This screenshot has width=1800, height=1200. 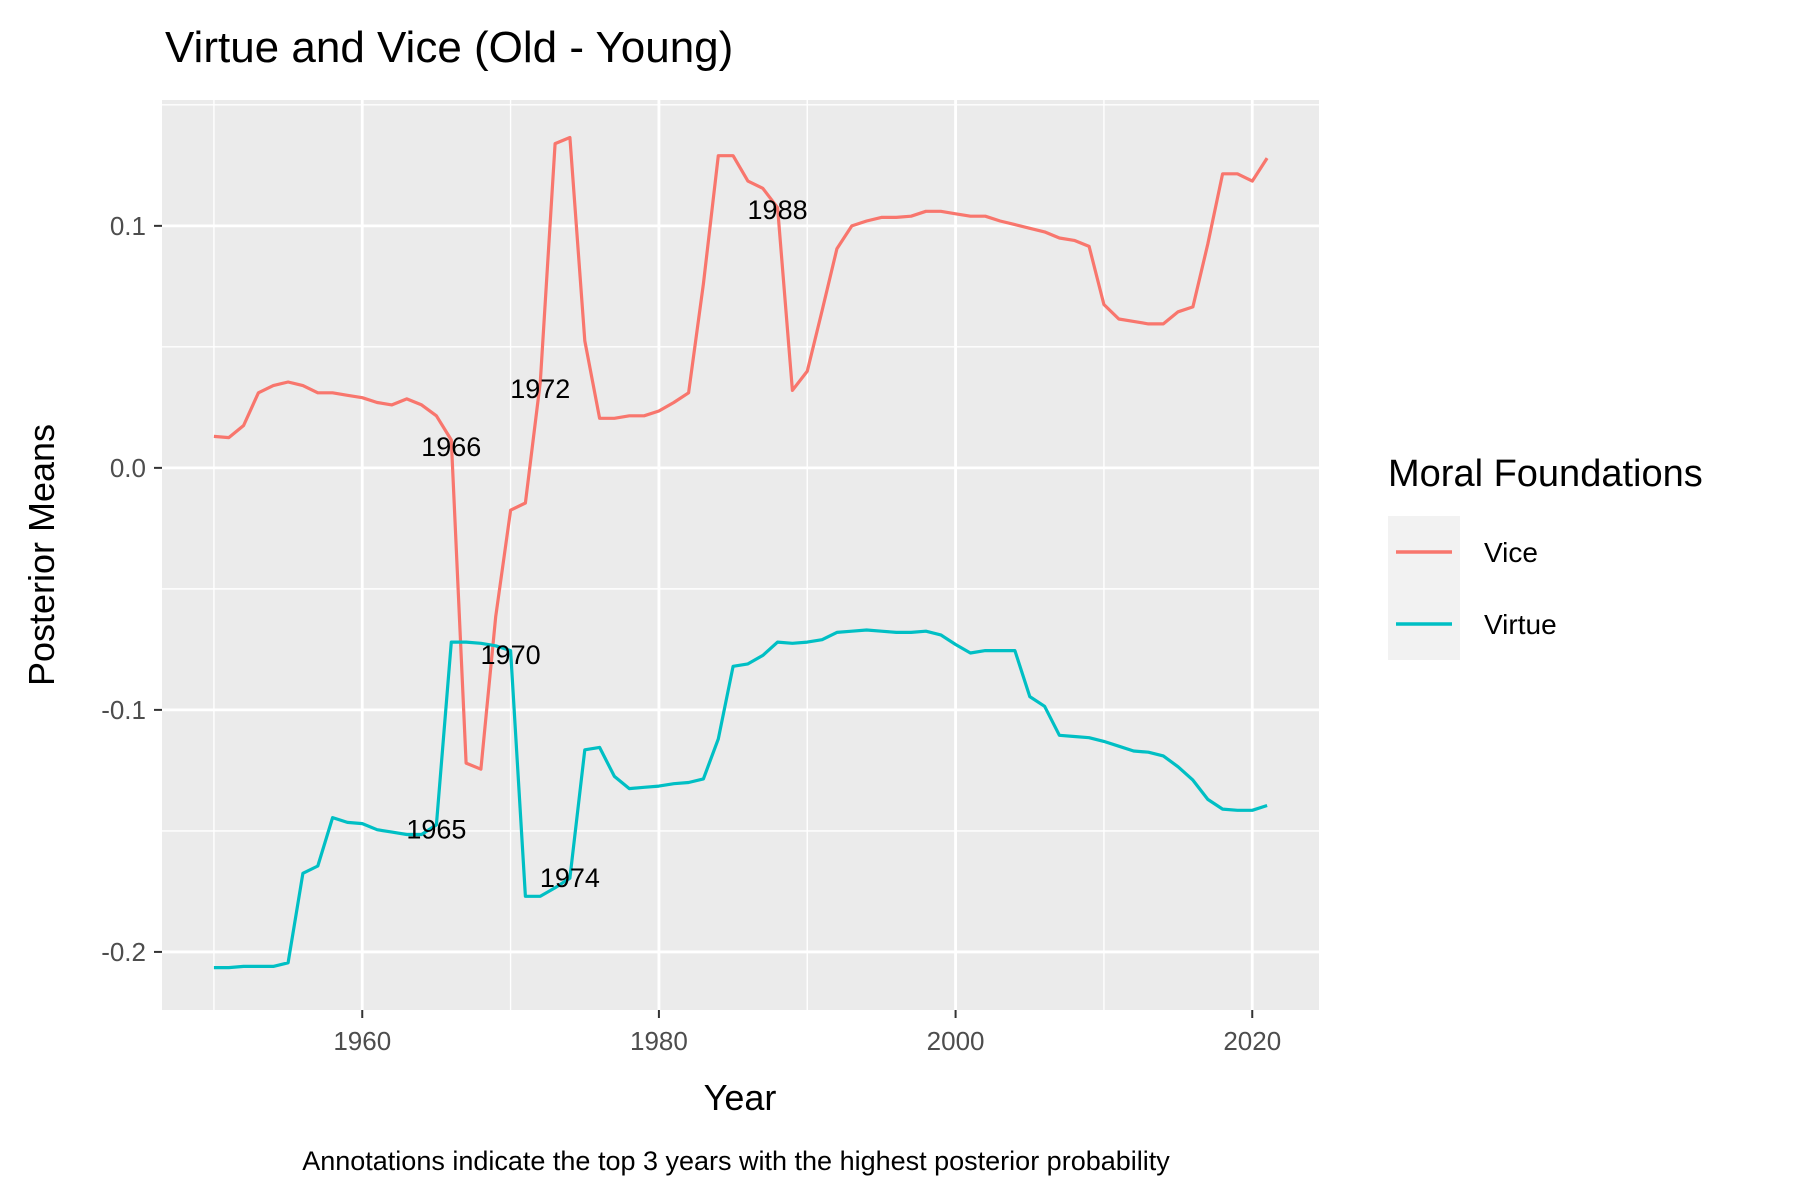 What do you see at coordinates (807, 1033) in the screenshot?
I see `x-axis-ticks: 1960 1980 2000 2020` at bounding box center [807, 1033].